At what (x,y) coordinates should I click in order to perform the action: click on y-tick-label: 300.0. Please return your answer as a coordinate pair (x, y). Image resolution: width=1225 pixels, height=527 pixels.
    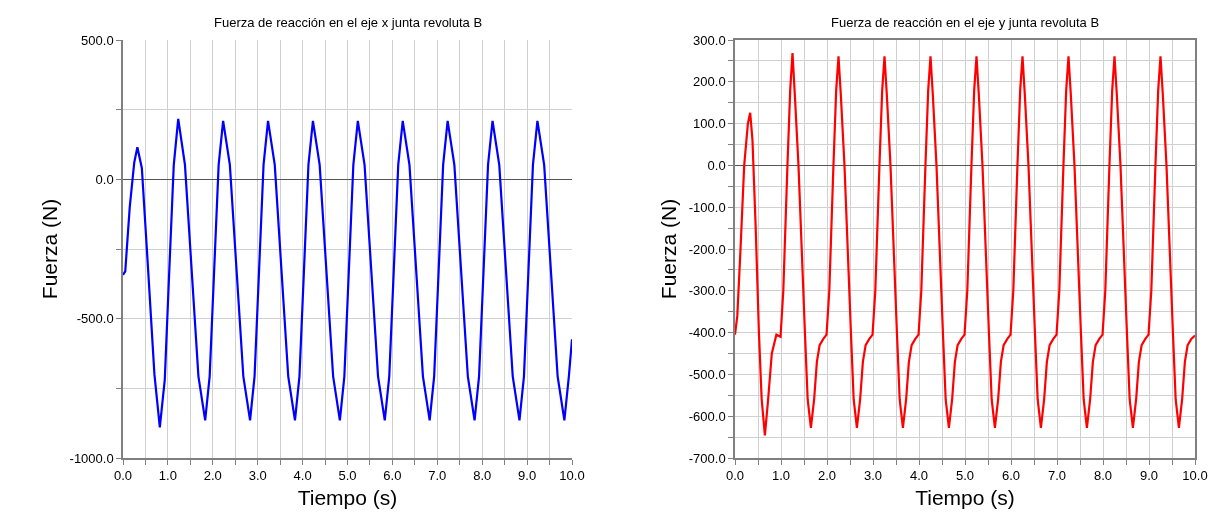
    Looking at the image, I should click on (709, 40).